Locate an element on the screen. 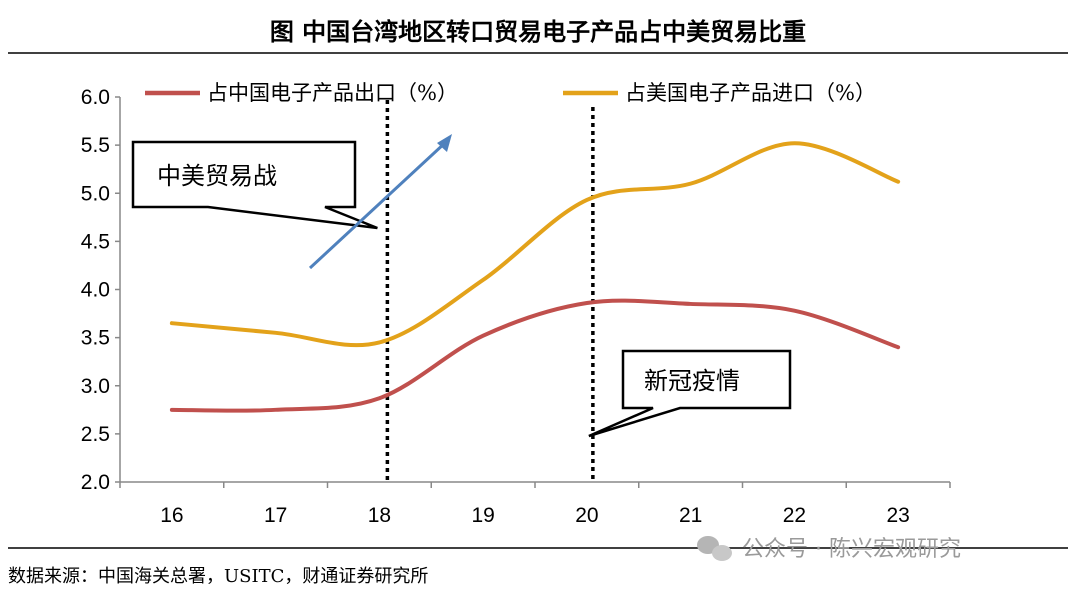 This screenshot has width=1076, height=591. y-tick-label: 2.0 is located at coordinates (95, 482).